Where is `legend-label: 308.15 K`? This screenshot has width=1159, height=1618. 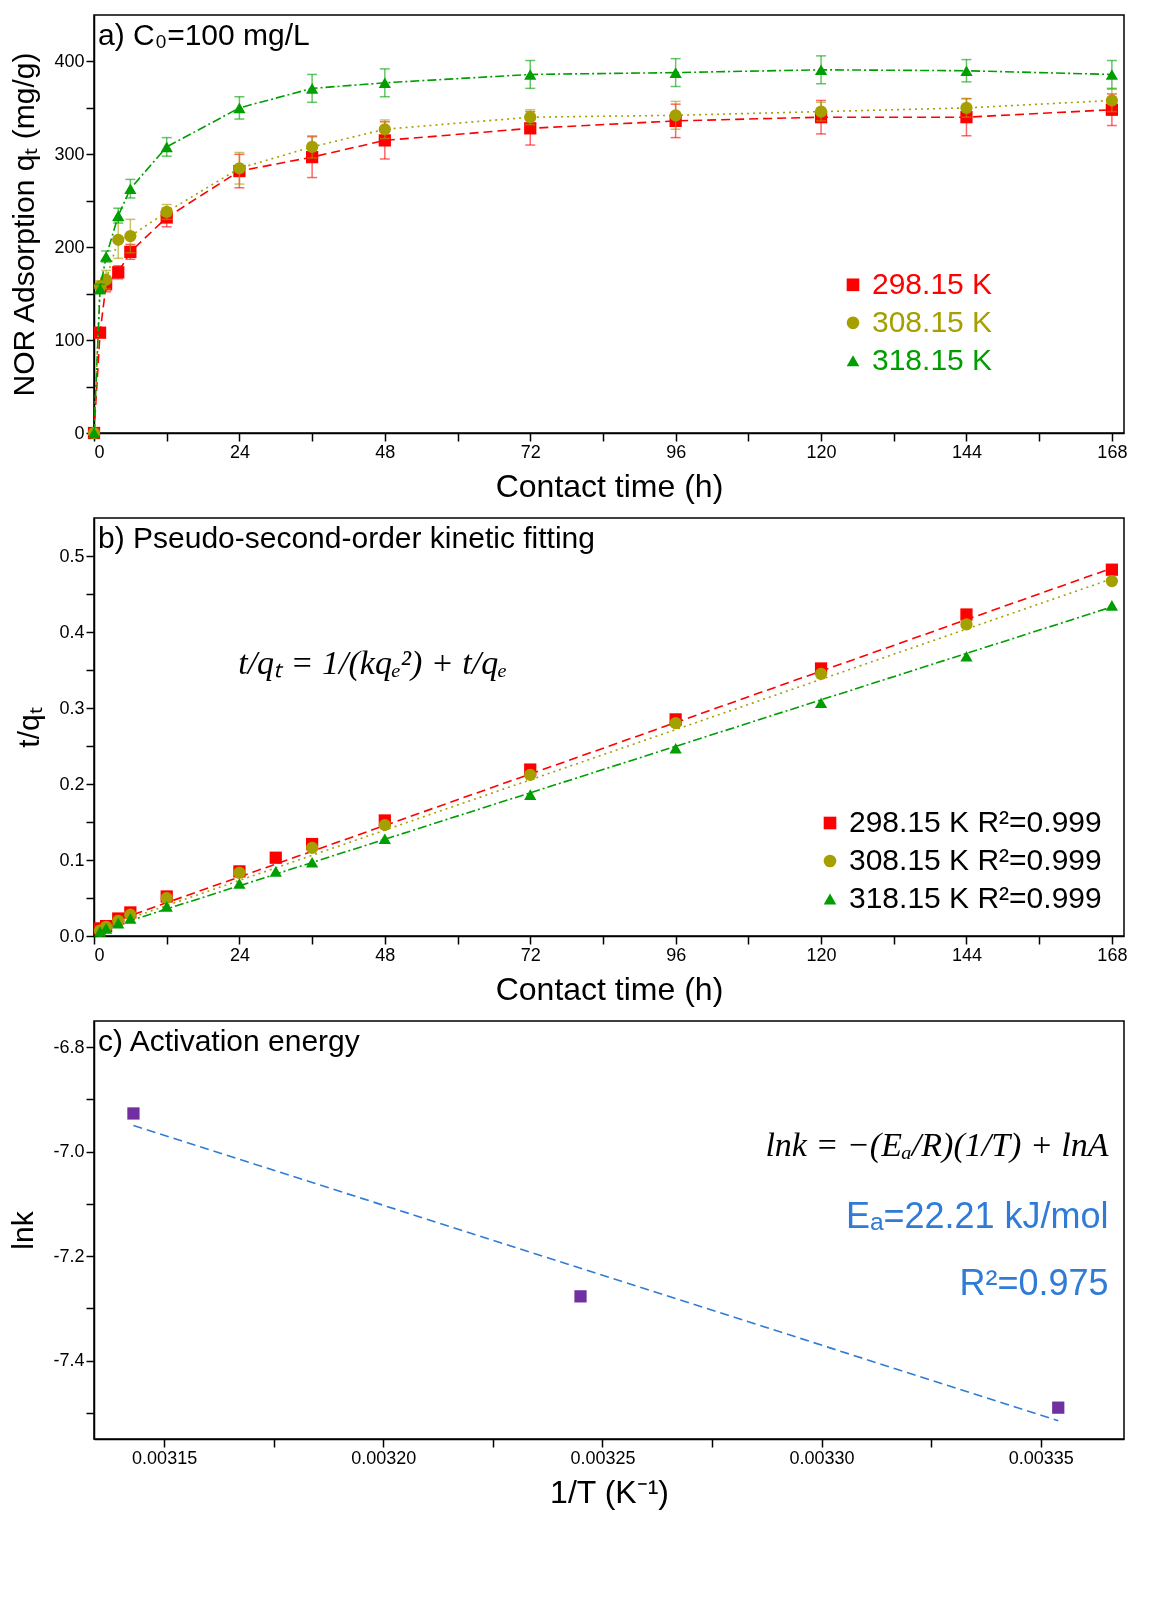
legend-label: 308.15 K is located at coordinates (932, 321).